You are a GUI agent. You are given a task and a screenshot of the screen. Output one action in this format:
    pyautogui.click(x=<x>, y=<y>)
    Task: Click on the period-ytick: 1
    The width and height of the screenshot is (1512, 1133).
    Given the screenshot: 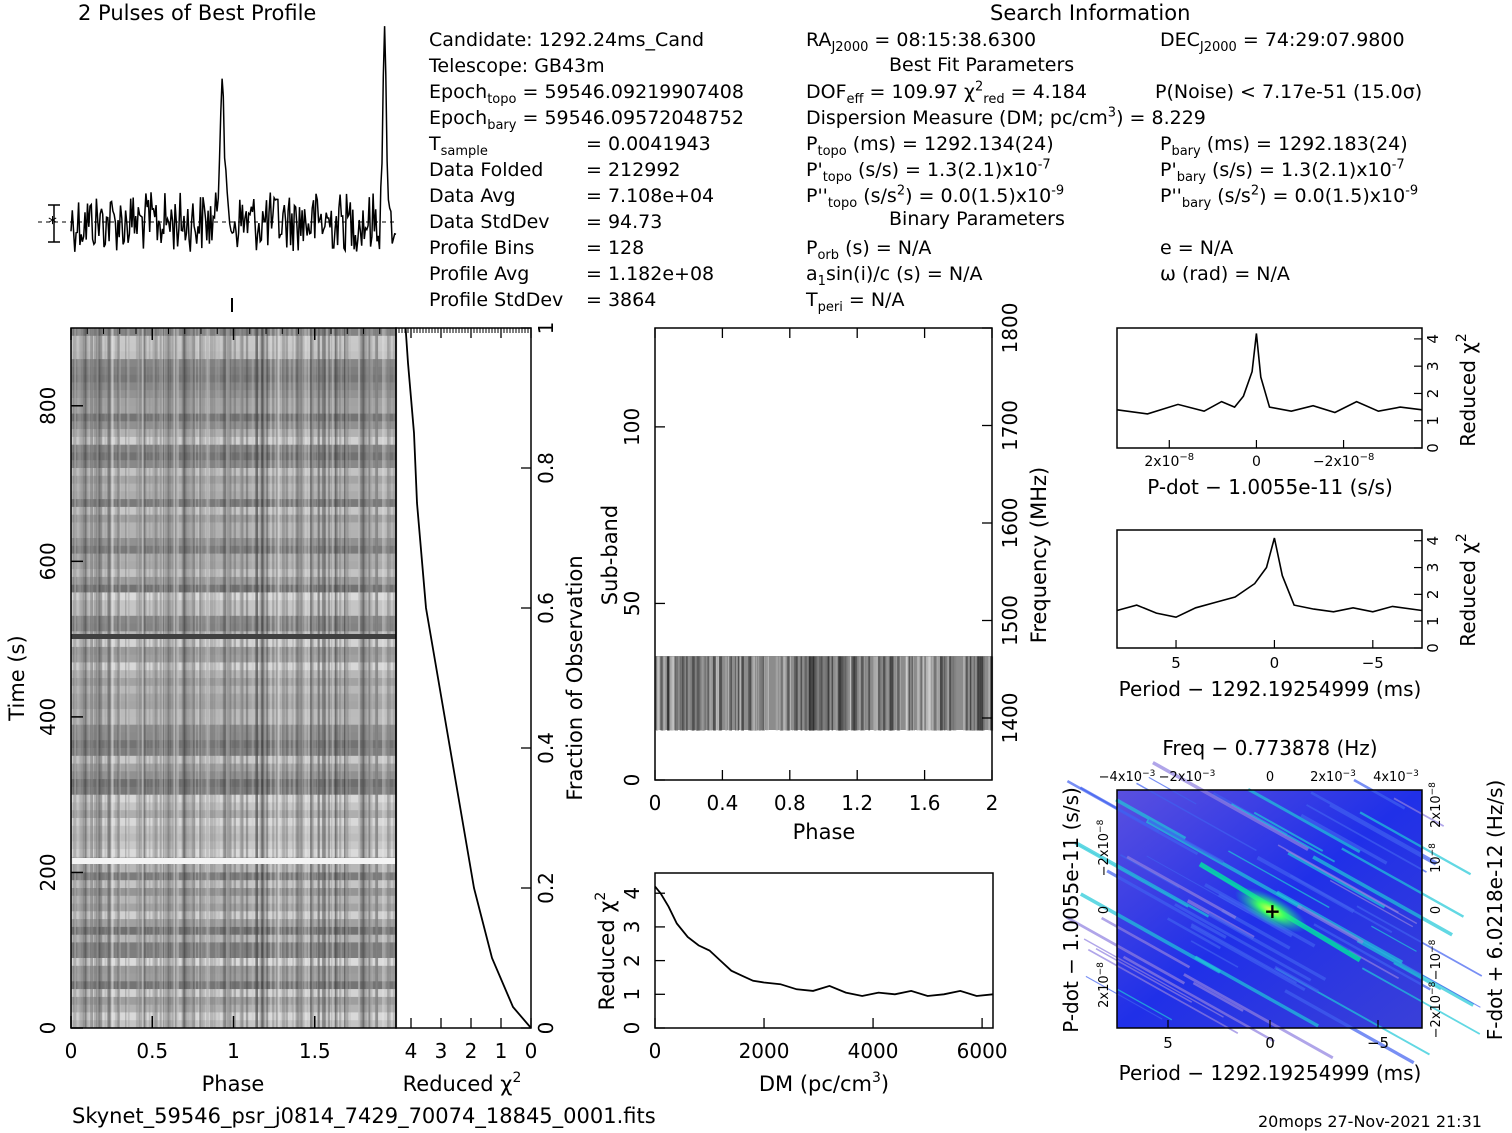 What is the action you would take?
    pyautogui.click(x=1433, y=621)
    